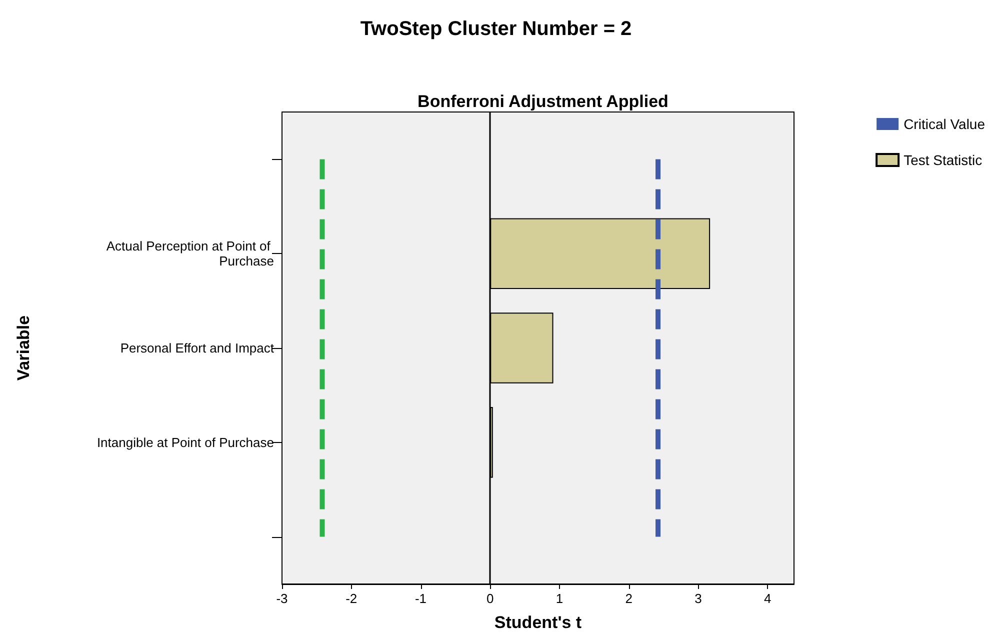  Describe the element at coordinates (943, 160) in the screenshot. I see `legend-label: Test Statistic` at that location.